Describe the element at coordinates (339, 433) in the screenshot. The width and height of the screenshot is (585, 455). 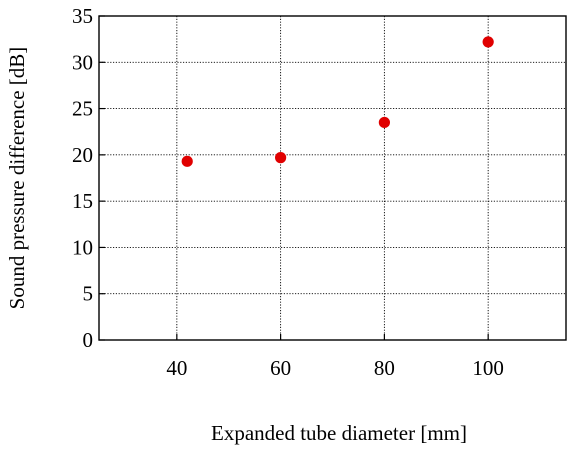
I see `x-axis-label: Expanded tube diameter [mm]` at that location.